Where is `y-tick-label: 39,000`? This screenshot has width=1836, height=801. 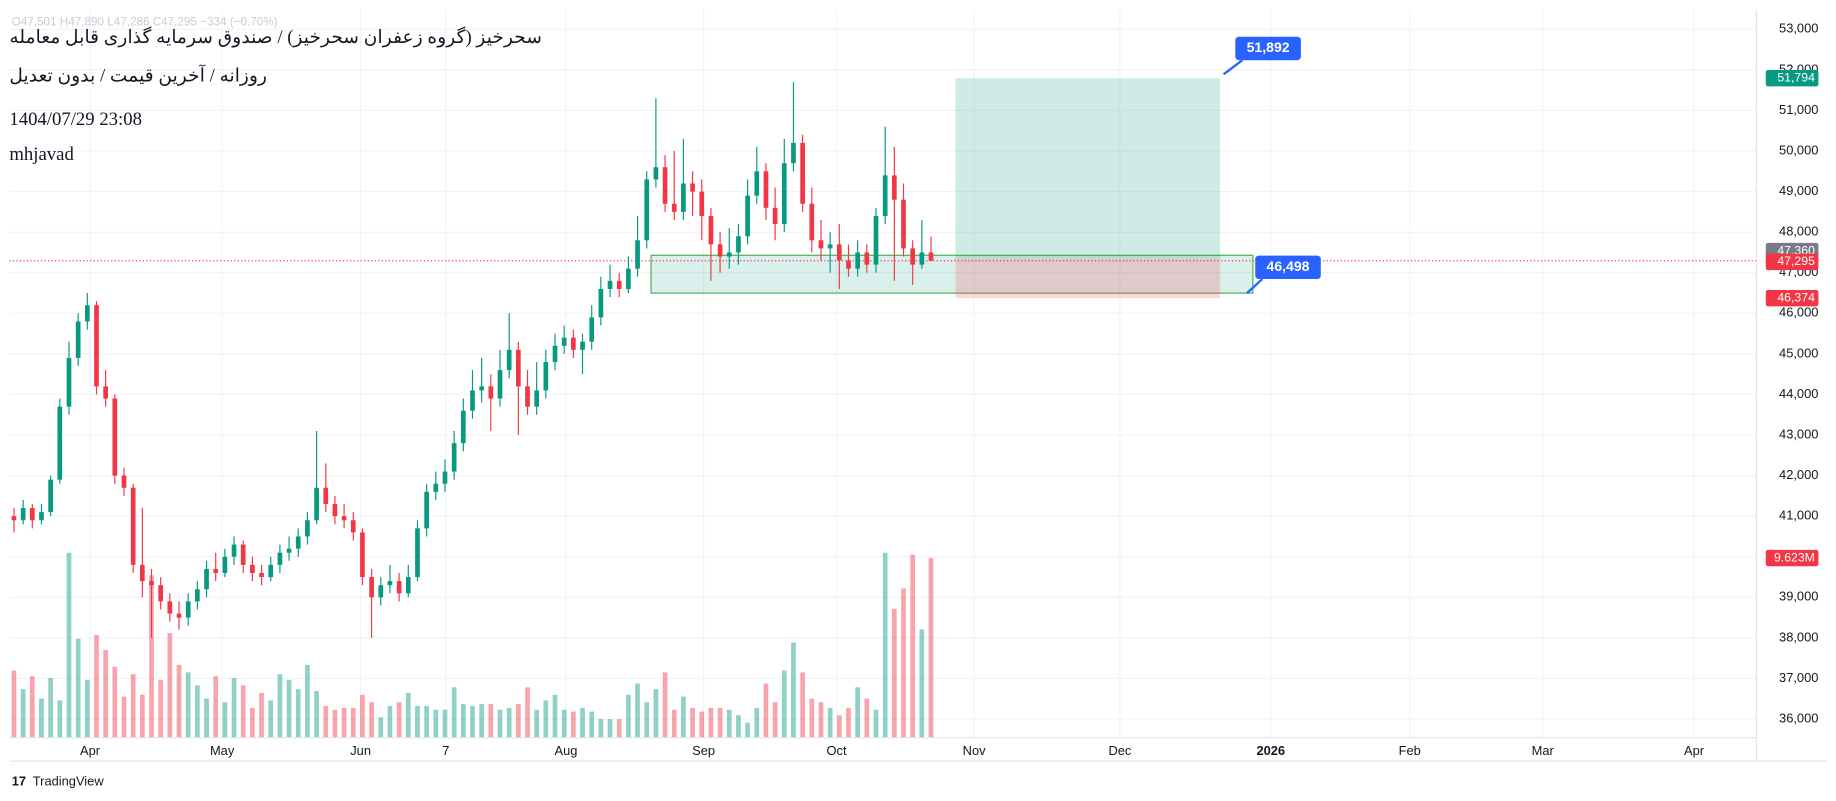 y-tick-label: 39,000 is located at coordinates (1798, 596).